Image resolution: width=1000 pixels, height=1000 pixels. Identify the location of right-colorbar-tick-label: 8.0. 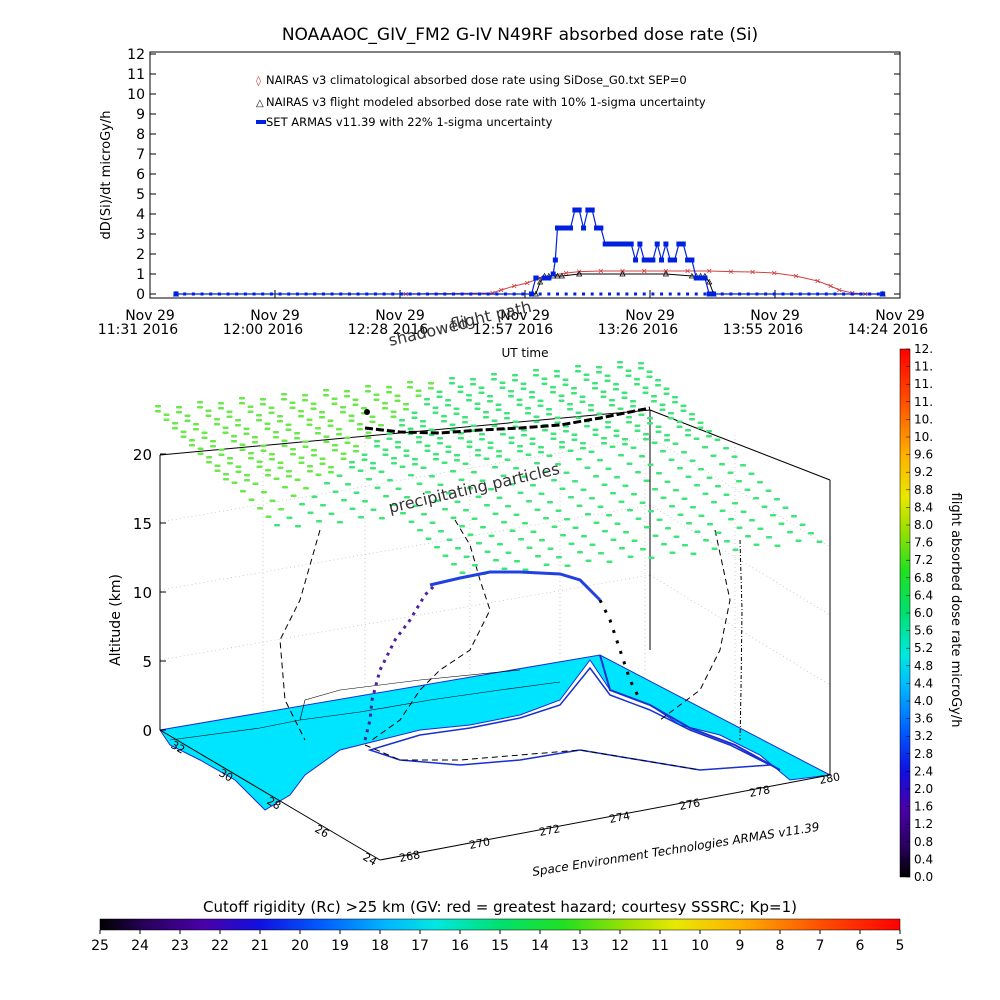
(923, 525).